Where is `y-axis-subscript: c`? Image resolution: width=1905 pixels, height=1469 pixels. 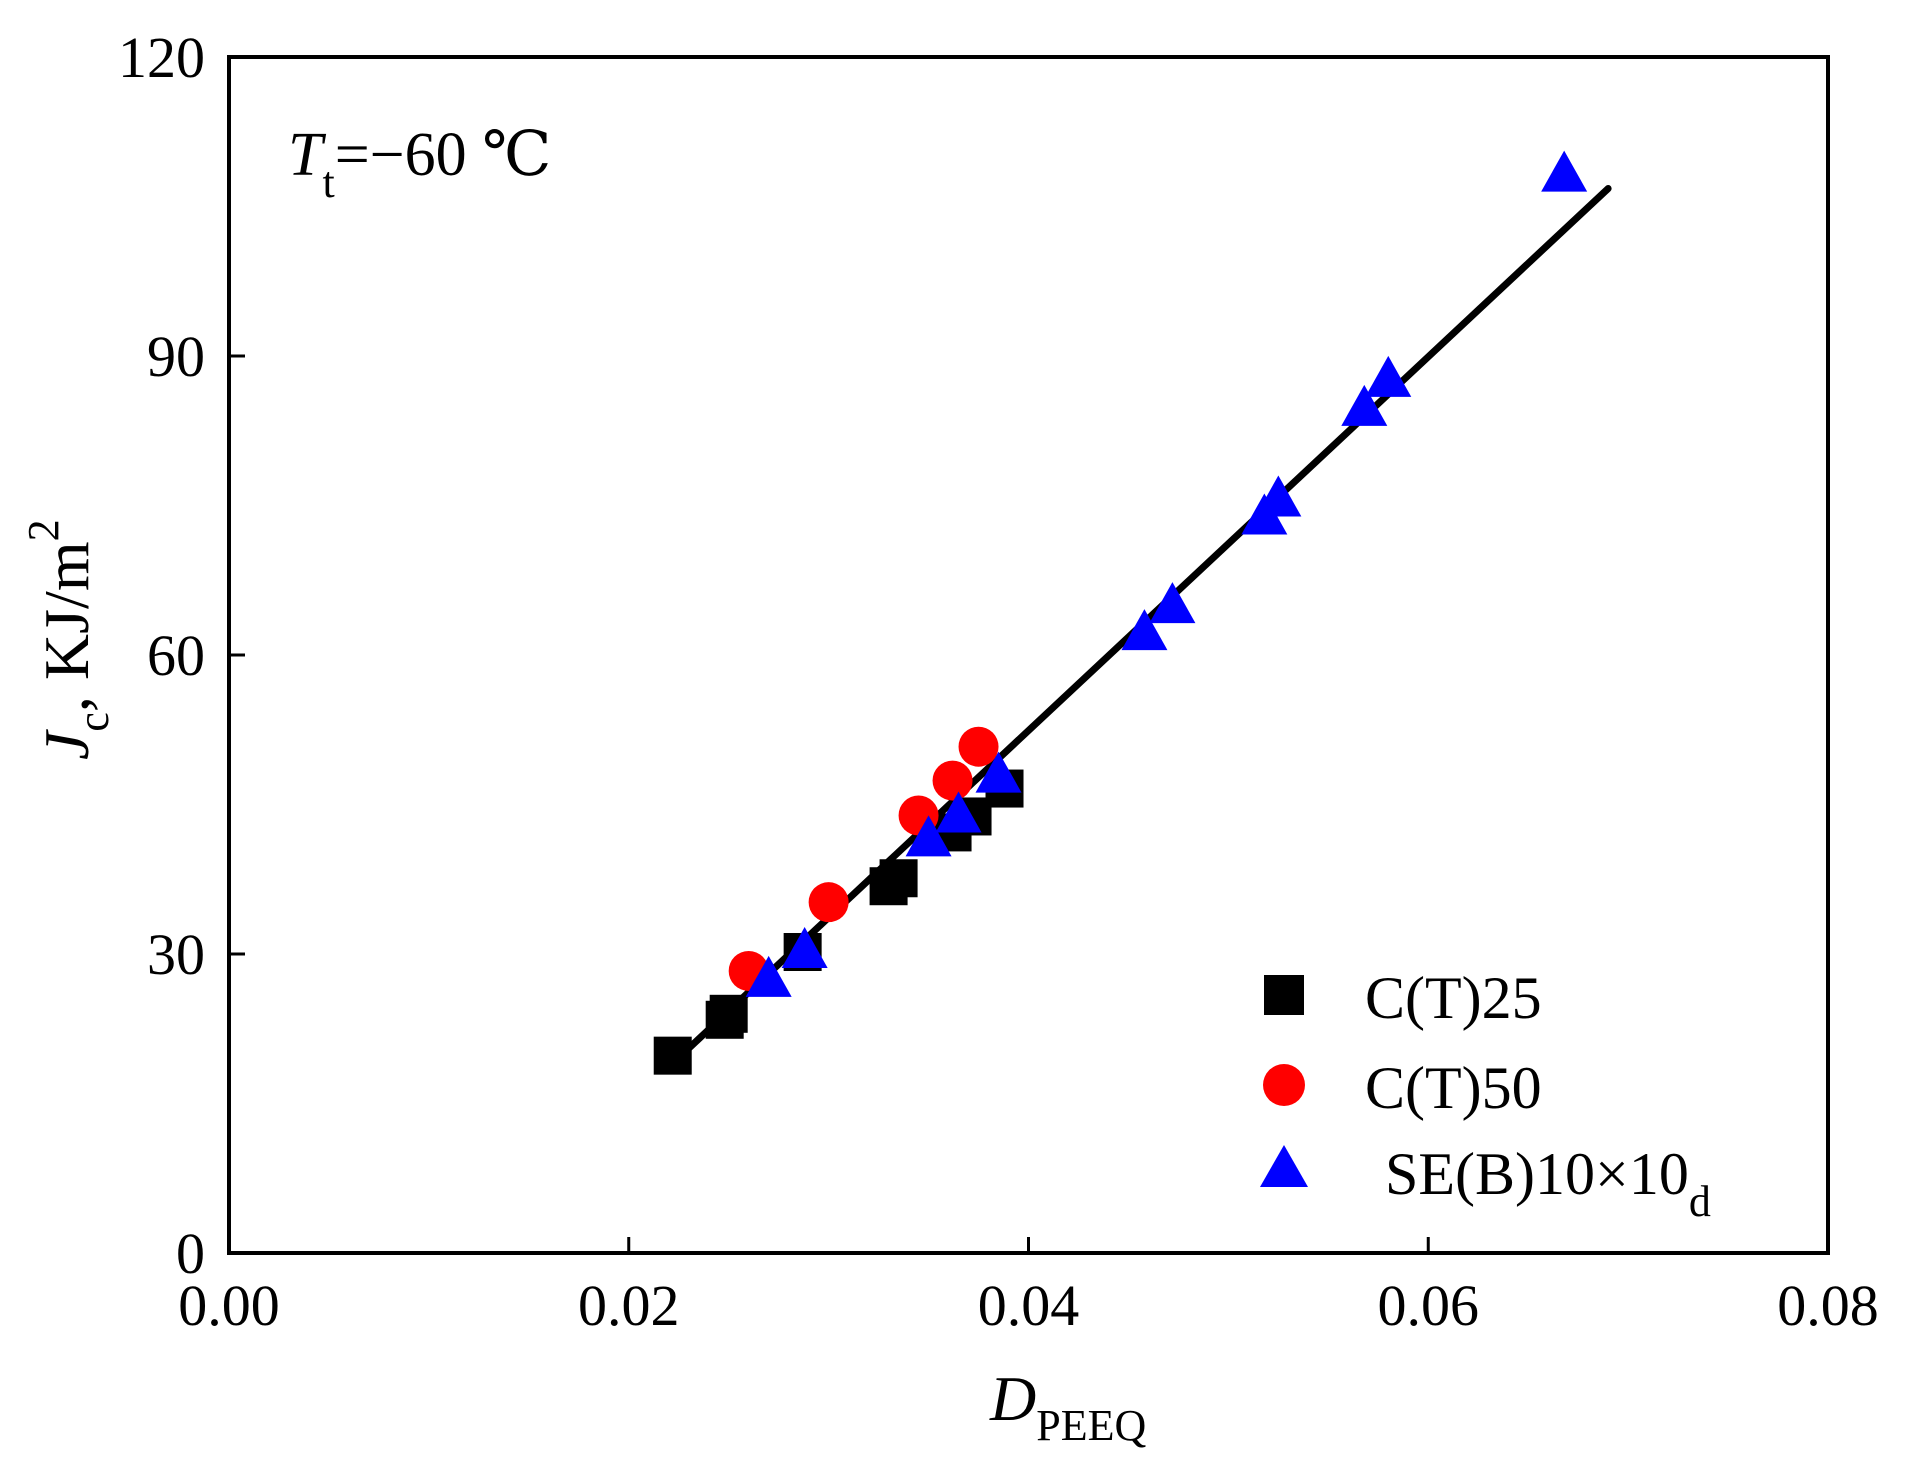 y-axis-subscript: c is located at coordinates (93, 722).